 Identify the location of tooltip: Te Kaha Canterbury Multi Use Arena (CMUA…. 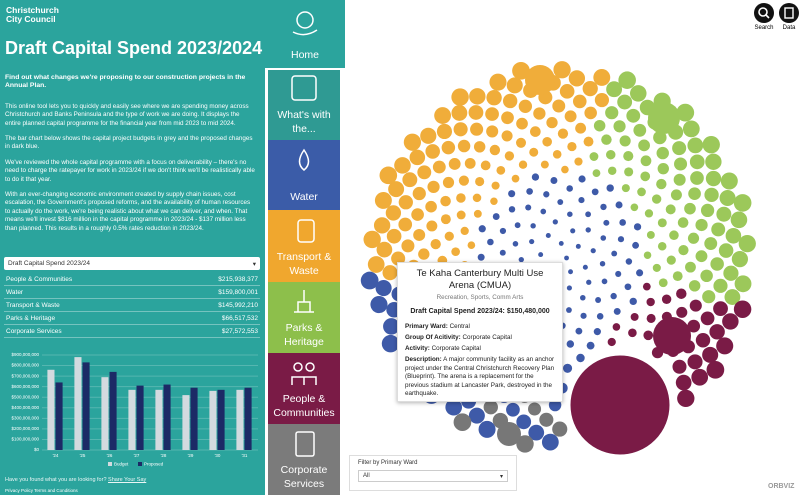
(480, 332).